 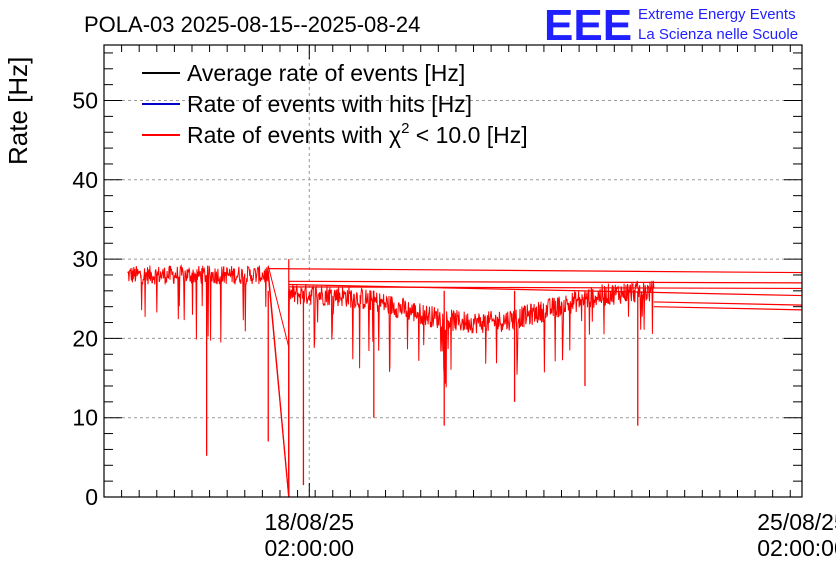 I want to click on legend-label-chi2-sup: 2, so click(x=405, y=128).